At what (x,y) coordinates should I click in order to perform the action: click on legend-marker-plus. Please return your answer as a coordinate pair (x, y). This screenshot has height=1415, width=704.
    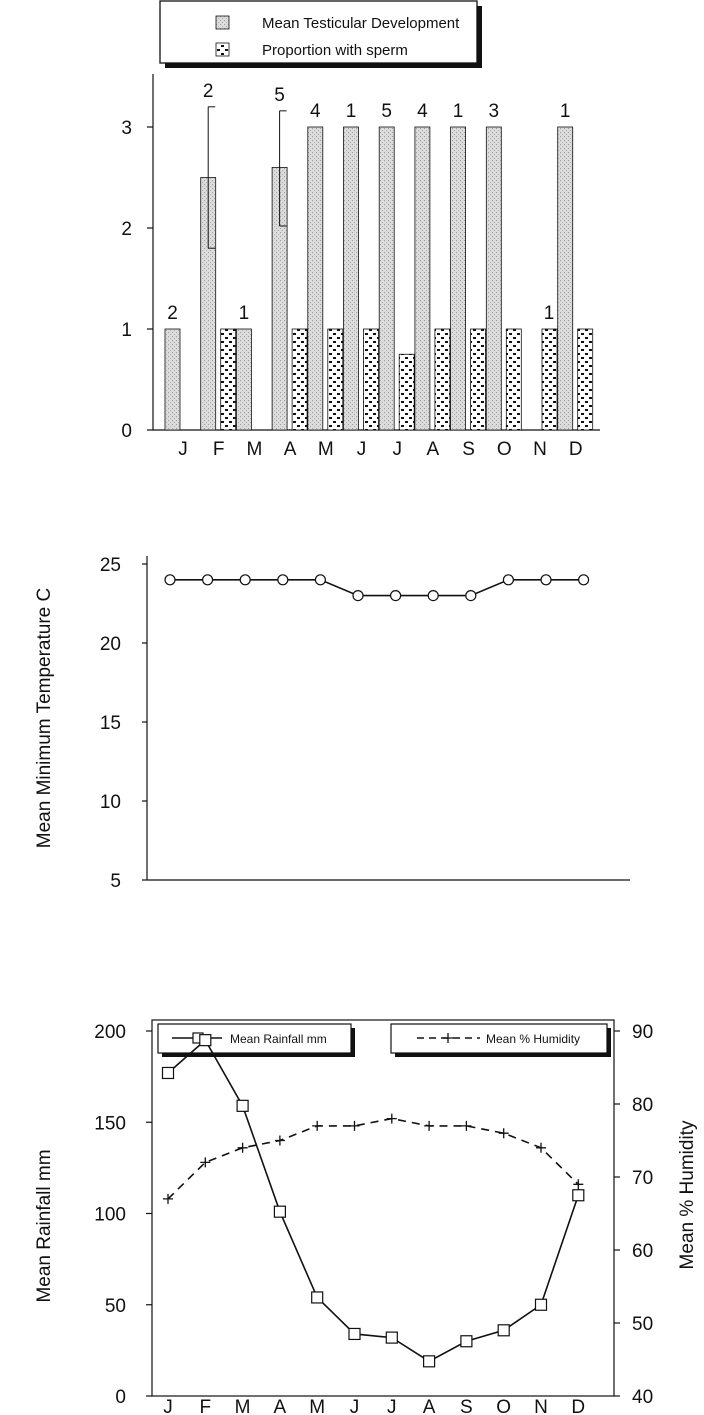
    Looking at the image, I should click on (448, 1038).